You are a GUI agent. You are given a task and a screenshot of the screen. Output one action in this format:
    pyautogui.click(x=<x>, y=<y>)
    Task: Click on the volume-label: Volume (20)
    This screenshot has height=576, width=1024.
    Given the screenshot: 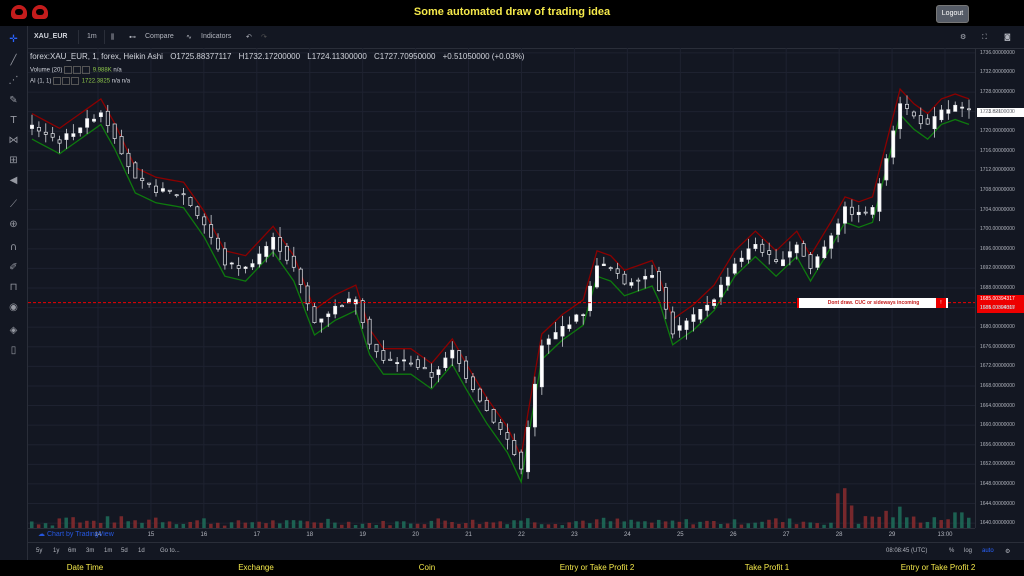 What is the action you would take?
    pyautogui.click(x=46, y=70)
    